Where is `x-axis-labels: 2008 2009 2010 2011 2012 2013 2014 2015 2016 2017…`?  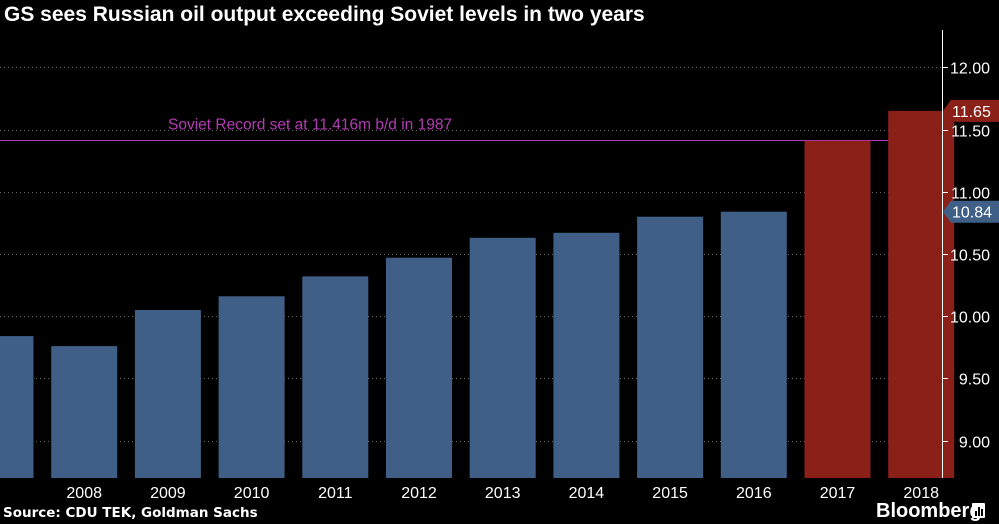 x-axis-labels: 2008 2009 2010 2011 2012 2013 2014 2015 2016 2017… is located at coordinates (502, 493).